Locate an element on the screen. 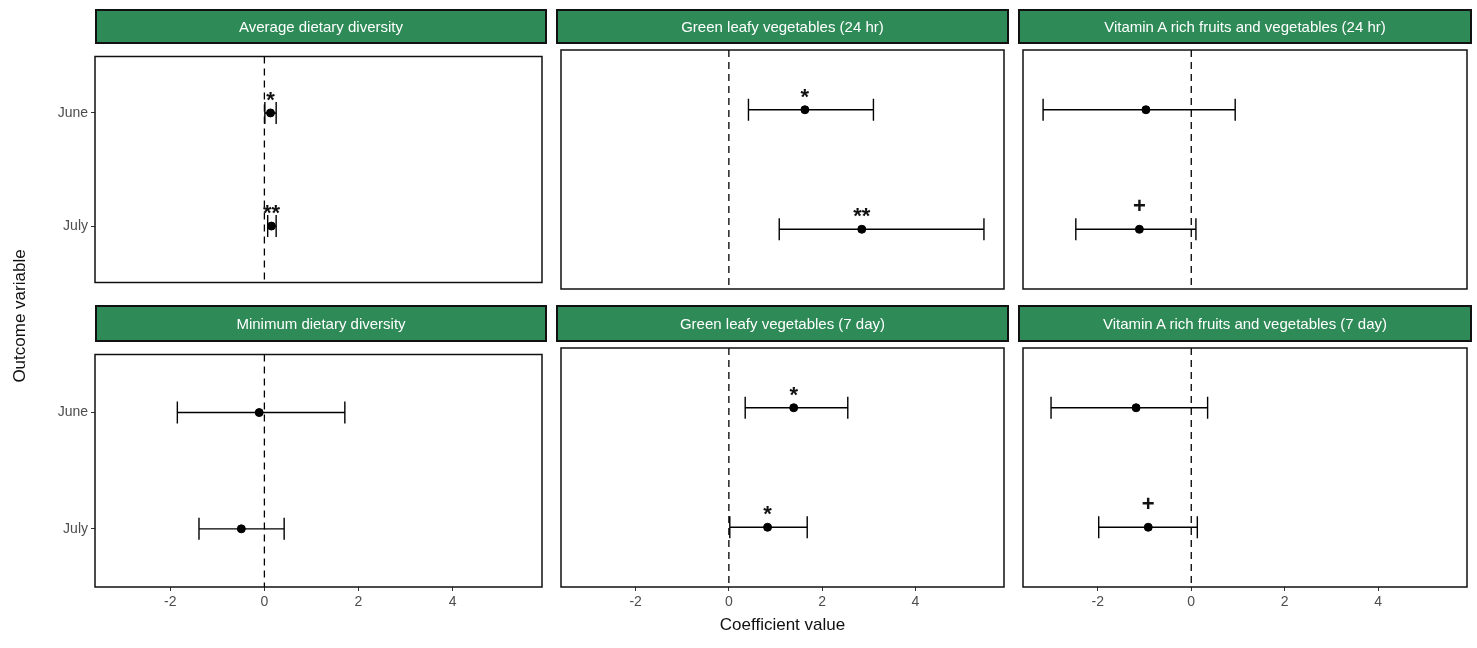 The width and height of the screenshot is (1477, 648). y-axis-title: Outcome variable is located at coordinates (20, 316).